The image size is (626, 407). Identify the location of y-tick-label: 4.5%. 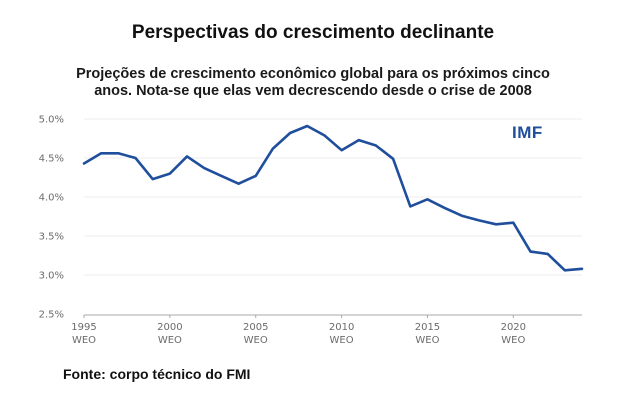
(51, 159).